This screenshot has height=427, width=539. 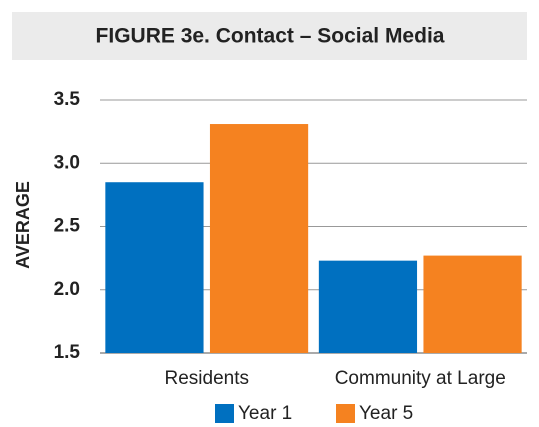 What do you see at coordinates (265, 413) in the screenshot?
I see `legend-label: Year 1` at bounding box center [265, 413].